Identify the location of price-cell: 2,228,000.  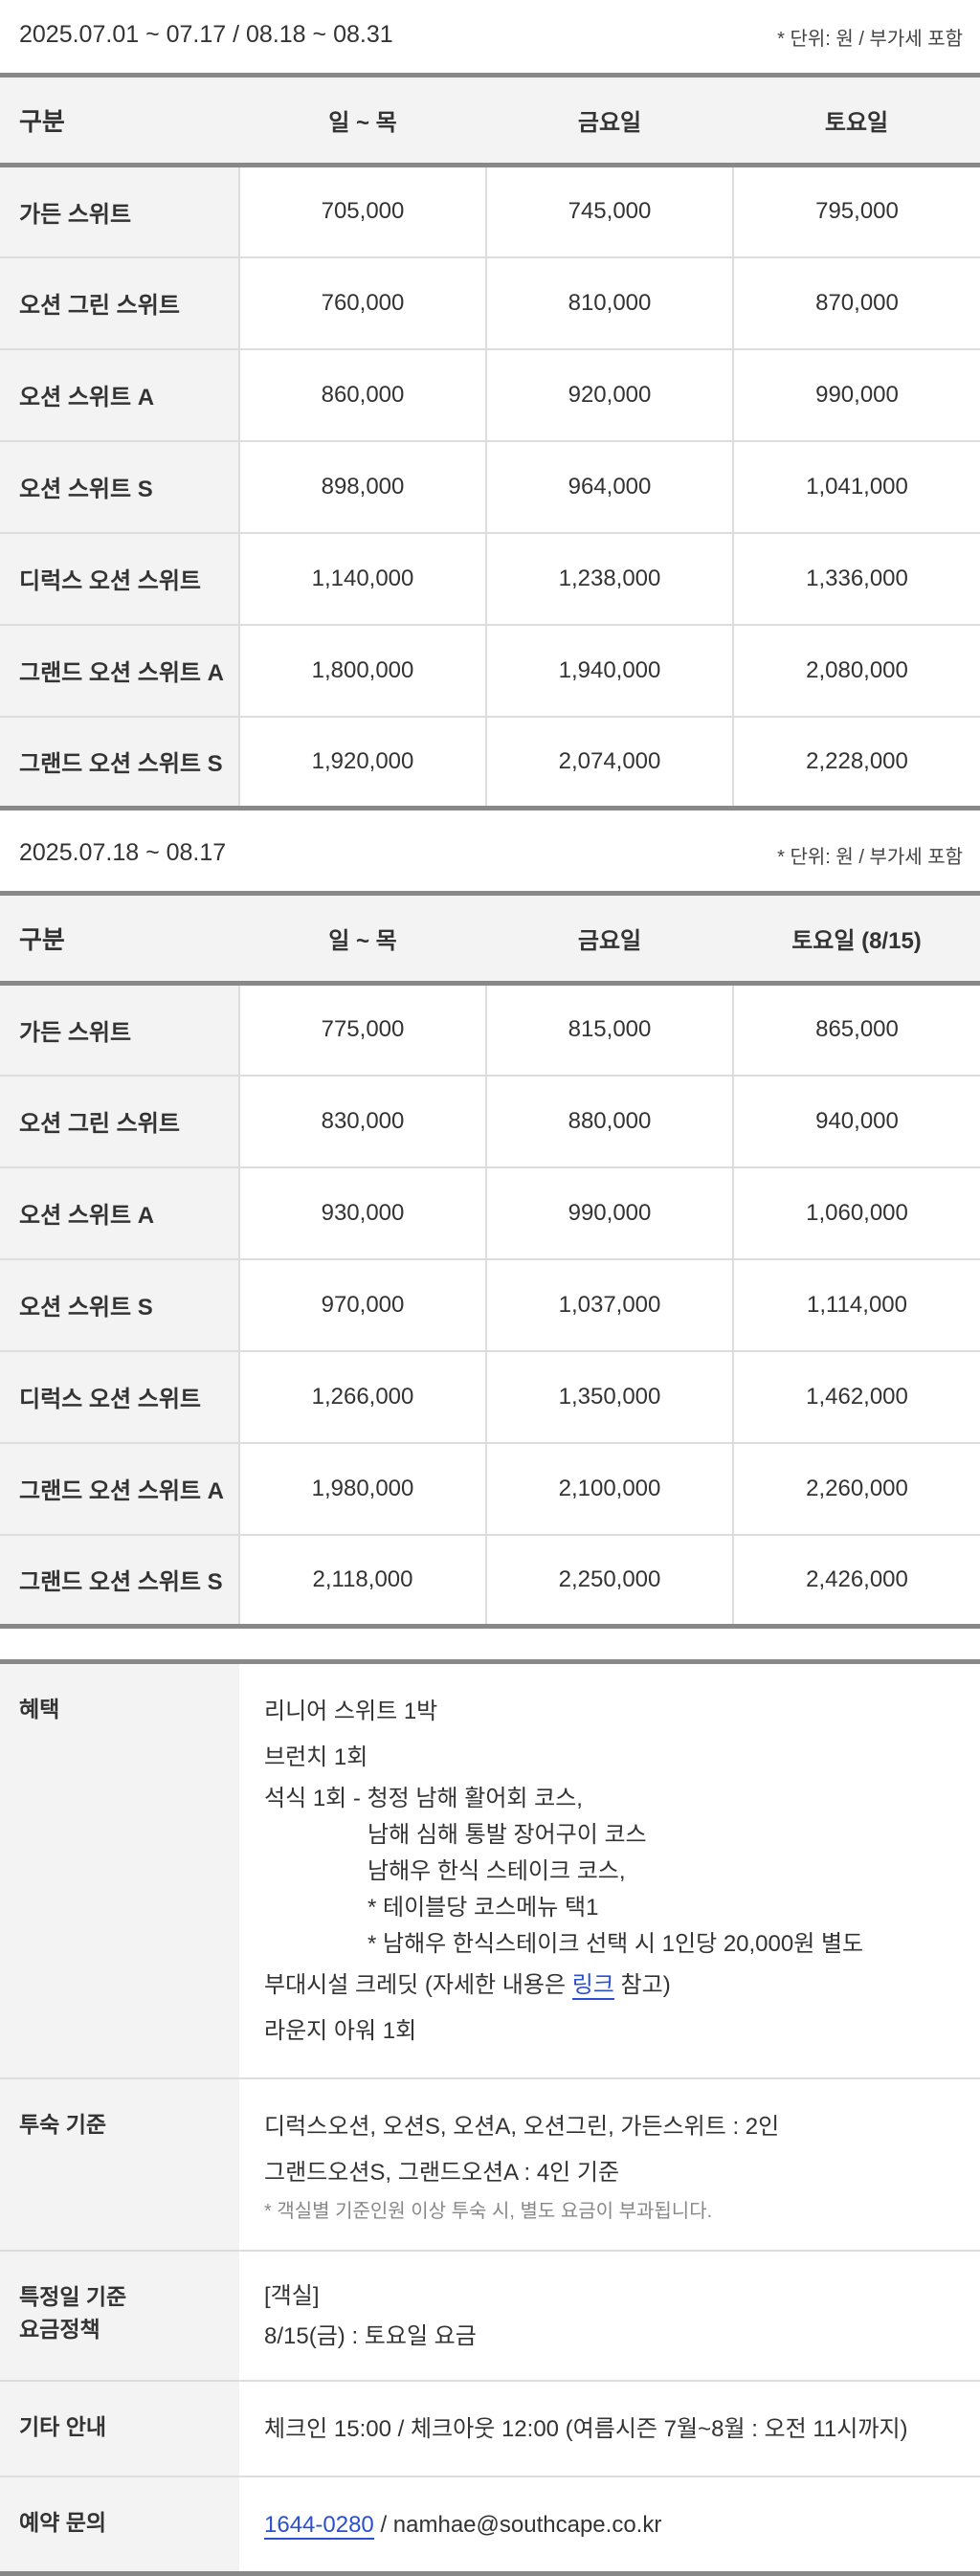
(856, 763).